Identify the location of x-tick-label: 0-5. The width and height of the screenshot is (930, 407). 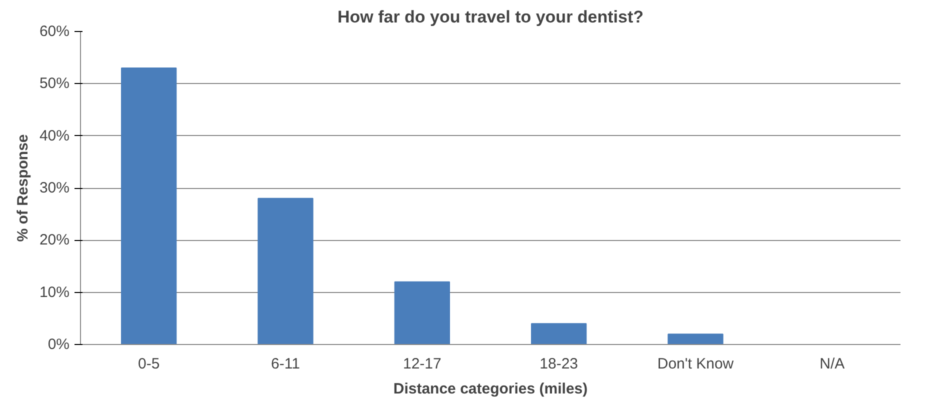
(149, 364).